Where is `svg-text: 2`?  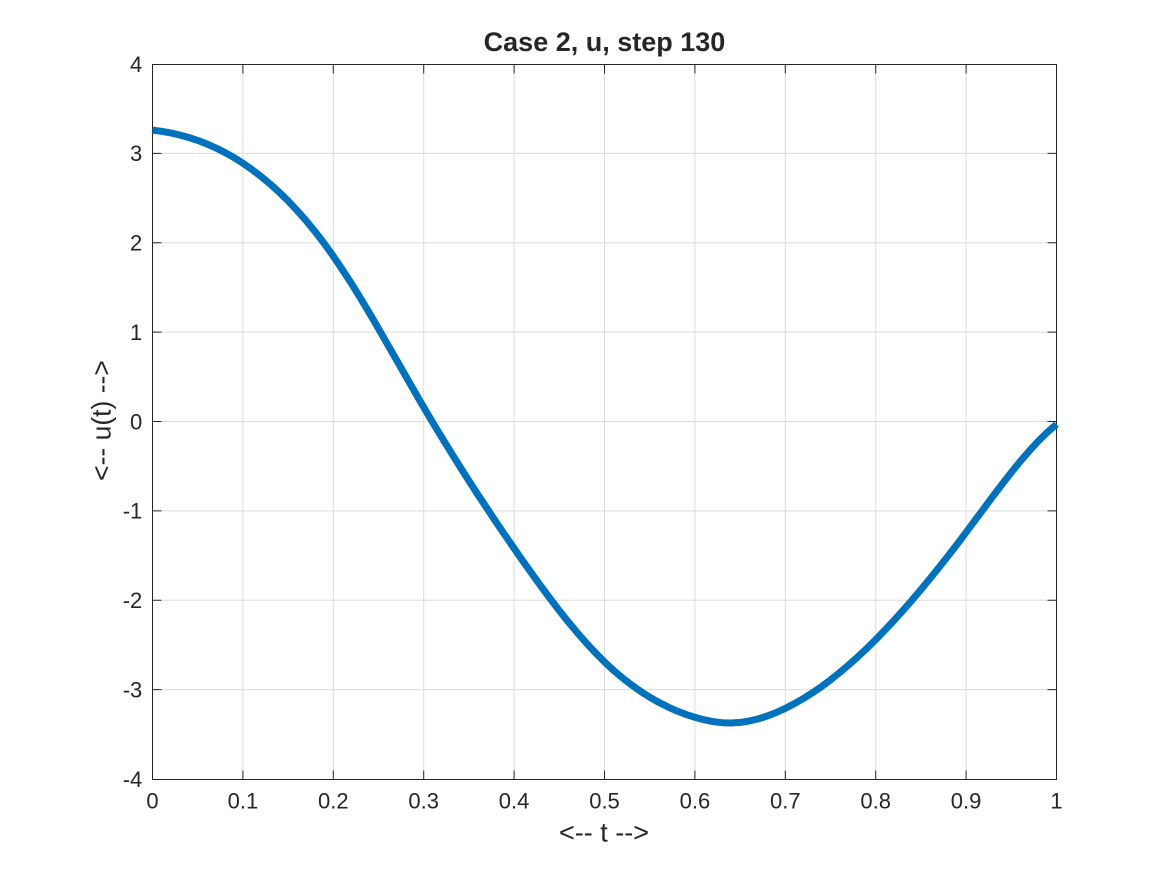 svg-text: 2 is located at coordinates (136, 243).